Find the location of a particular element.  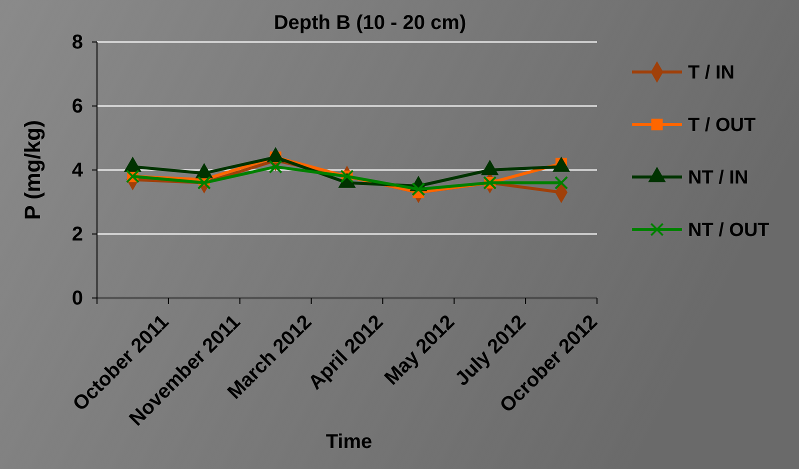

y-tick-label: 6 is located at coordinates (77, 106).